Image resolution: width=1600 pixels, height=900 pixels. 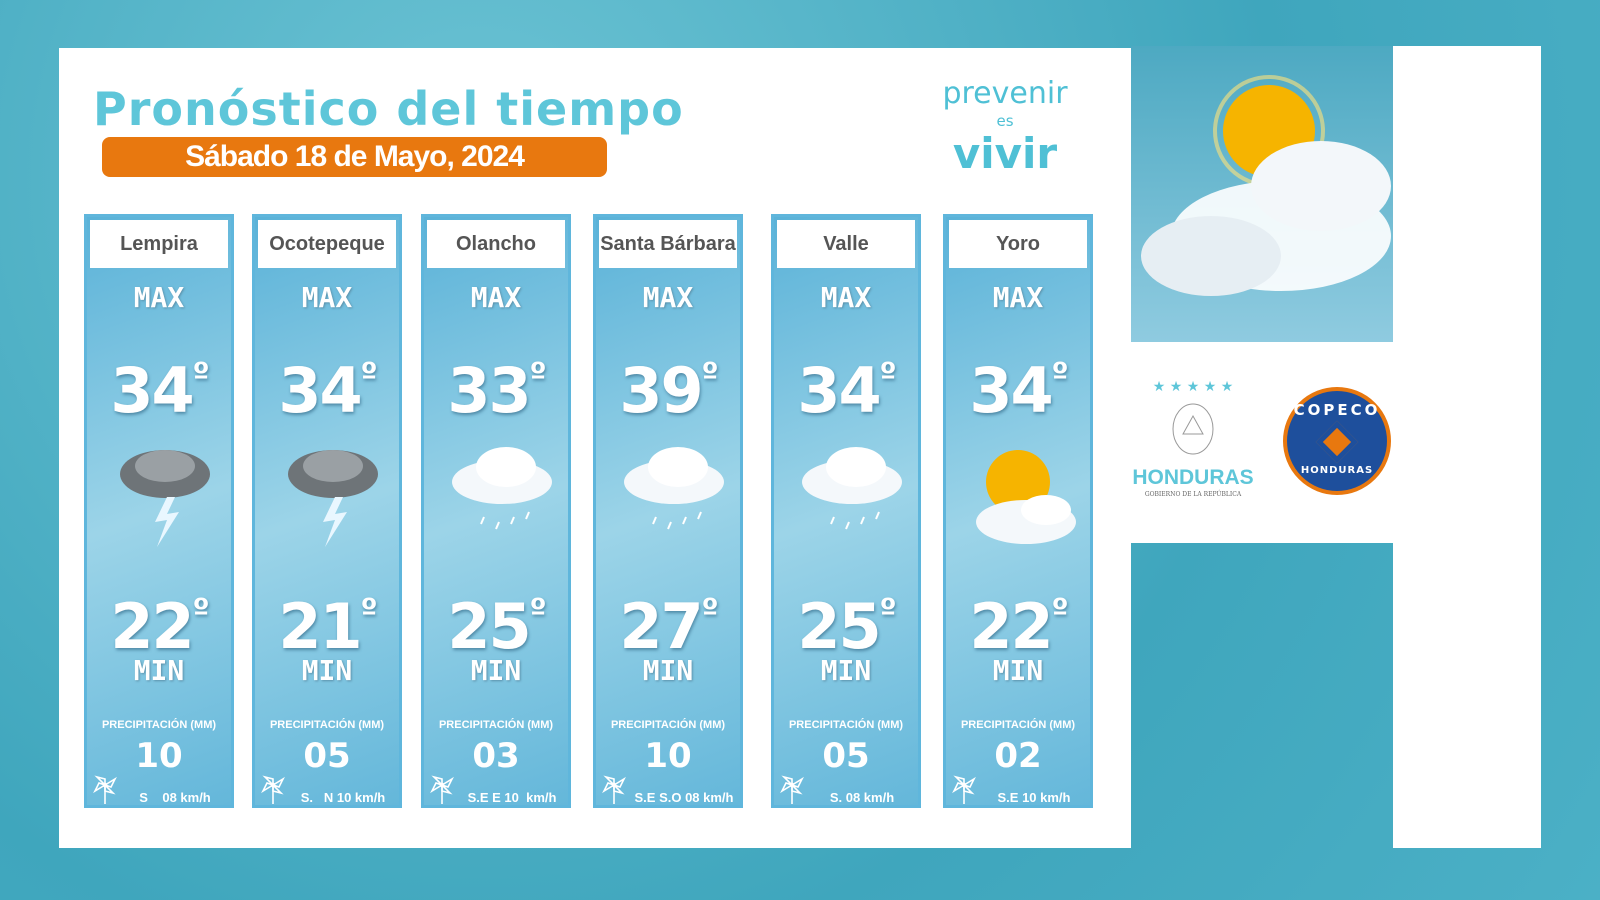 I want to click on sun-cloud-illustration, so click(x=1262, y=194).